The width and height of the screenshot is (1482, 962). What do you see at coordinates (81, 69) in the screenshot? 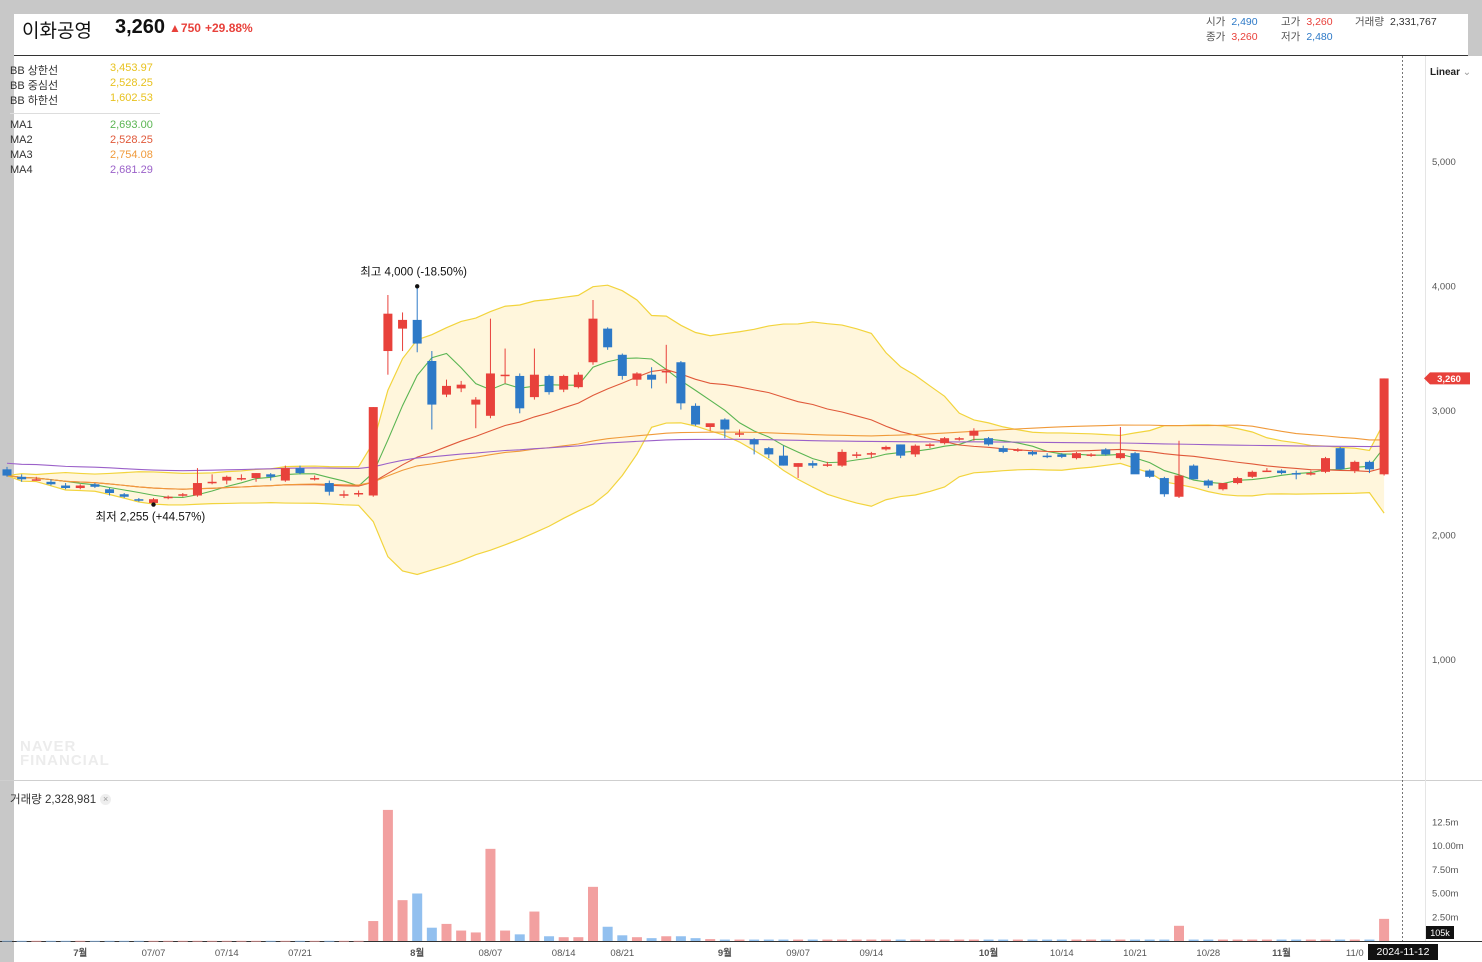
I see `legend-bb-upper: BB 상한선 3,453.97` at bounding box center [81, 69].